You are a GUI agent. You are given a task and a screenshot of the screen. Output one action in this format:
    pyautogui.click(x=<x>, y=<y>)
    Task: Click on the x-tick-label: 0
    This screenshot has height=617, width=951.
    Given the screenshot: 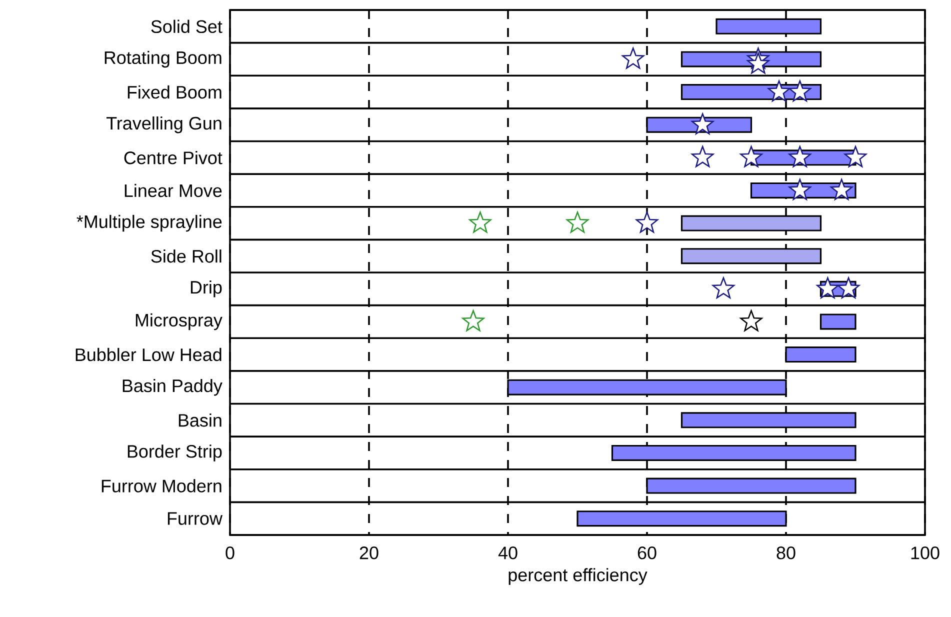 What is the action you would take?
    pyautogui.click(x=230, y=553)
    